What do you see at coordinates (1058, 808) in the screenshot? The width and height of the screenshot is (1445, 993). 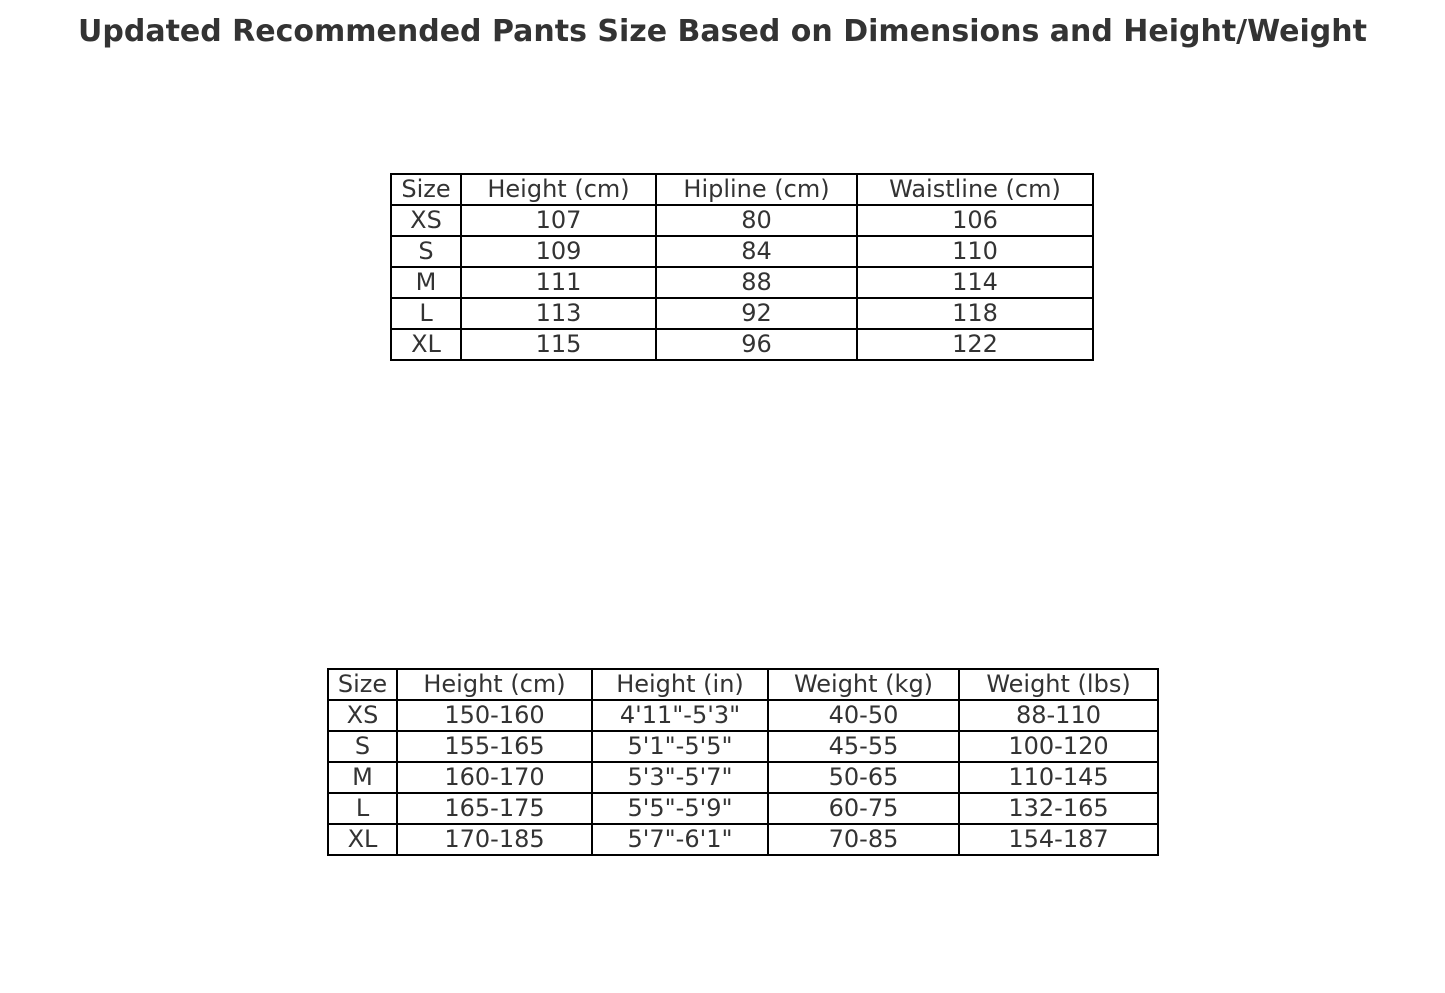 I see `table-cell: 132-165` at bounding box center [1058, 808].